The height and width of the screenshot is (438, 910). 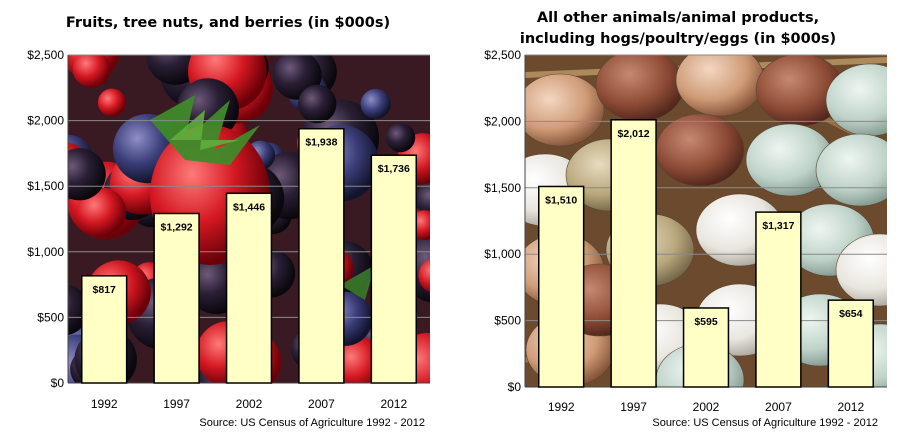 I want to click on data-label-1997: $2,012, so click(x=634, y=134).